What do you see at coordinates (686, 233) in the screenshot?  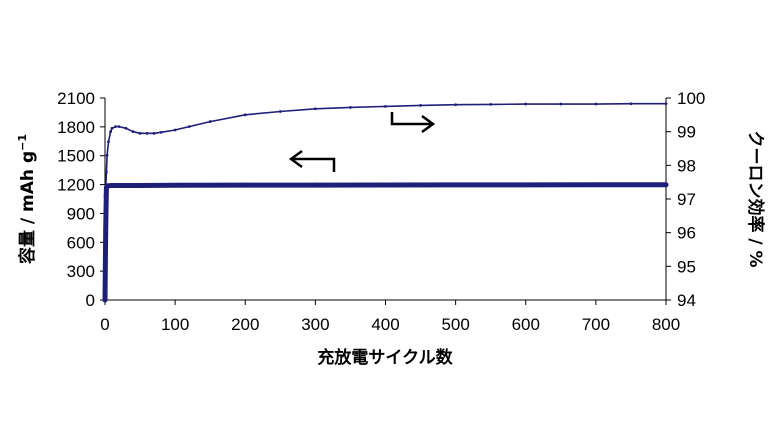 I see `y-right-tick-label: 96` at bounding box center [686, 233].